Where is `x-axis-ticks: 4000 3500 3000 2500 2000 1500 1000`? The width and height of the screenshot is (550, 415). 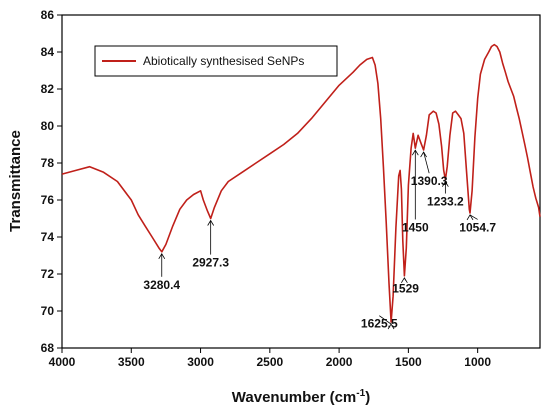 x-axis-ticks: 4000 3500 3000 2500 2000 1500 1000 is located at coordinates (270, 358).